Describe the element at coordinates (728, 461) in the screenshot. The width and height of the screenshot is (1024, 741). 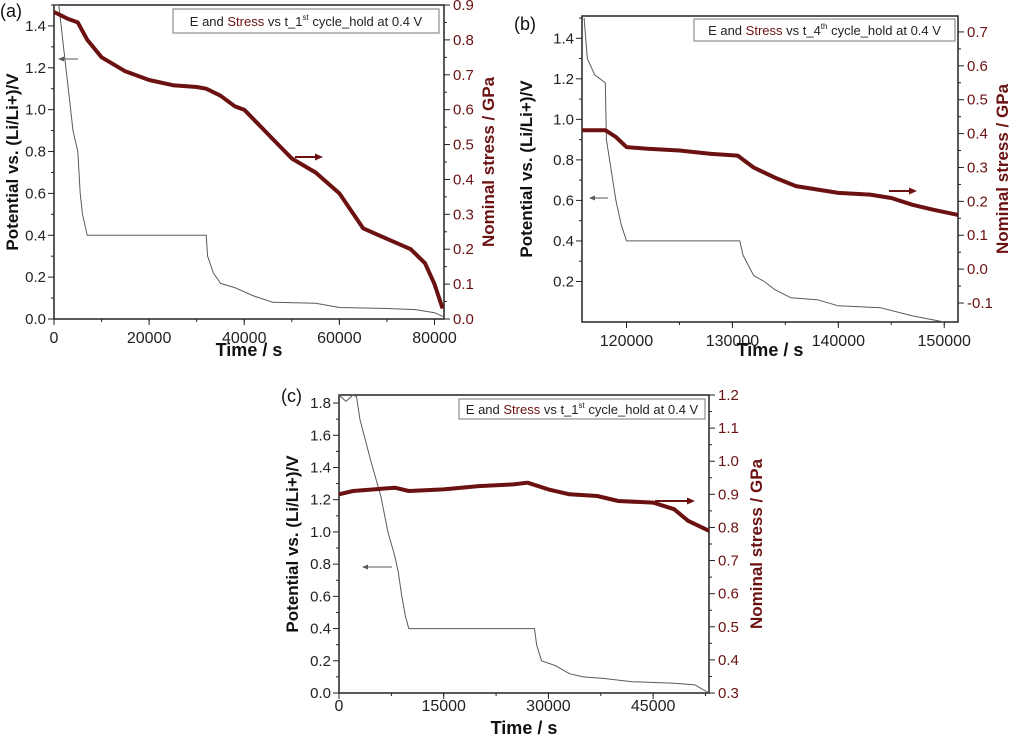
I see `y2-tick-label: 1.0` at that location.